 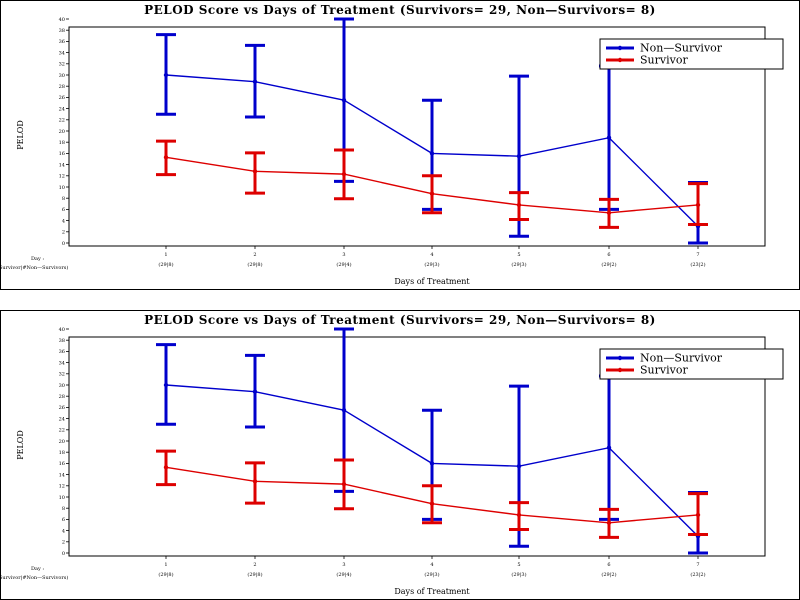 What do you see at coordinates (608, 264) in the screenshot?
I see `x-tick-sublabel: (29|2)` at bounding box center [608, 264].